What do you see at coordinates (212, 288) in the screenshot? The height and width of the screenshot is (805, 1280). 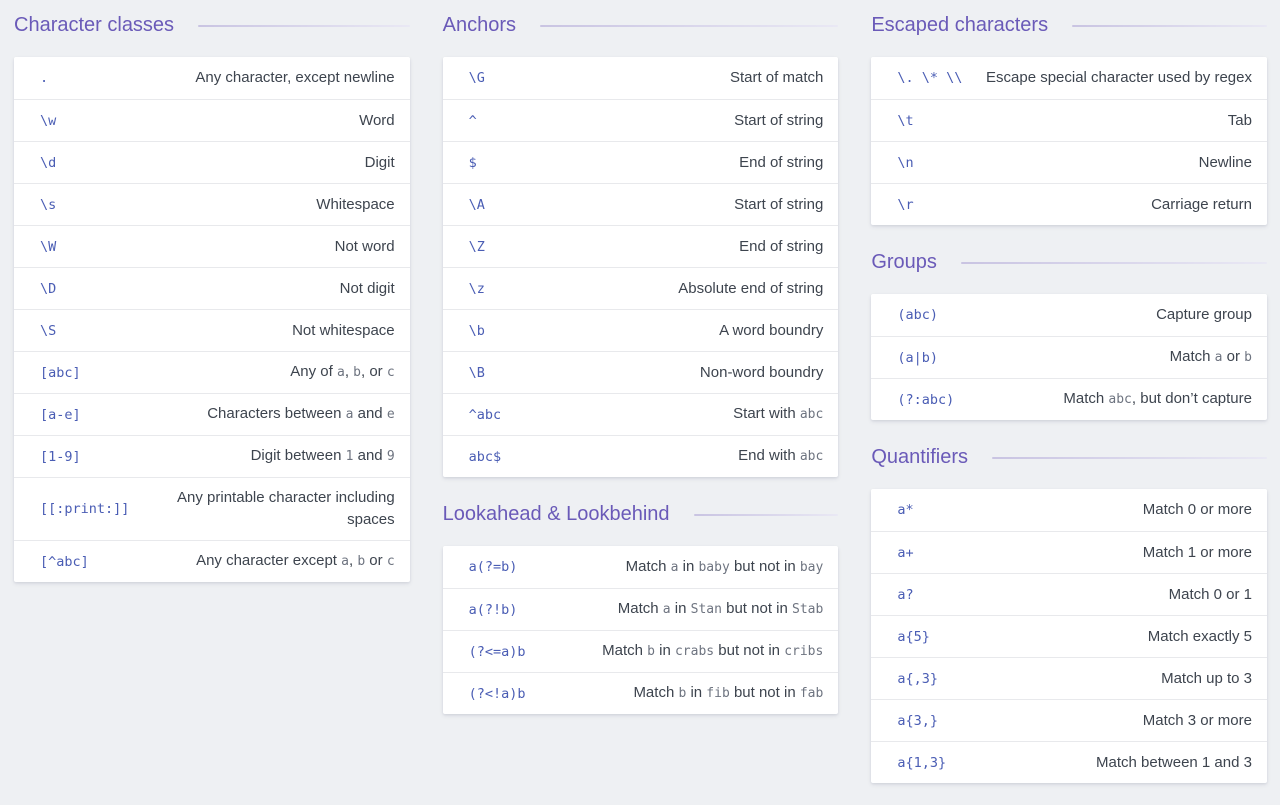 I see `table-row: \D Not digit` at bounding box center [212, 288].